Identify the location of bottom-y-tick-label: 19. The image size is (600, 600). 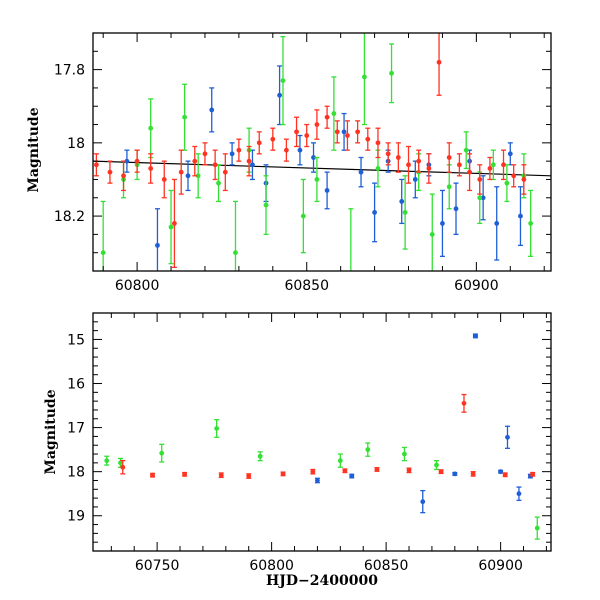
(76, 517).